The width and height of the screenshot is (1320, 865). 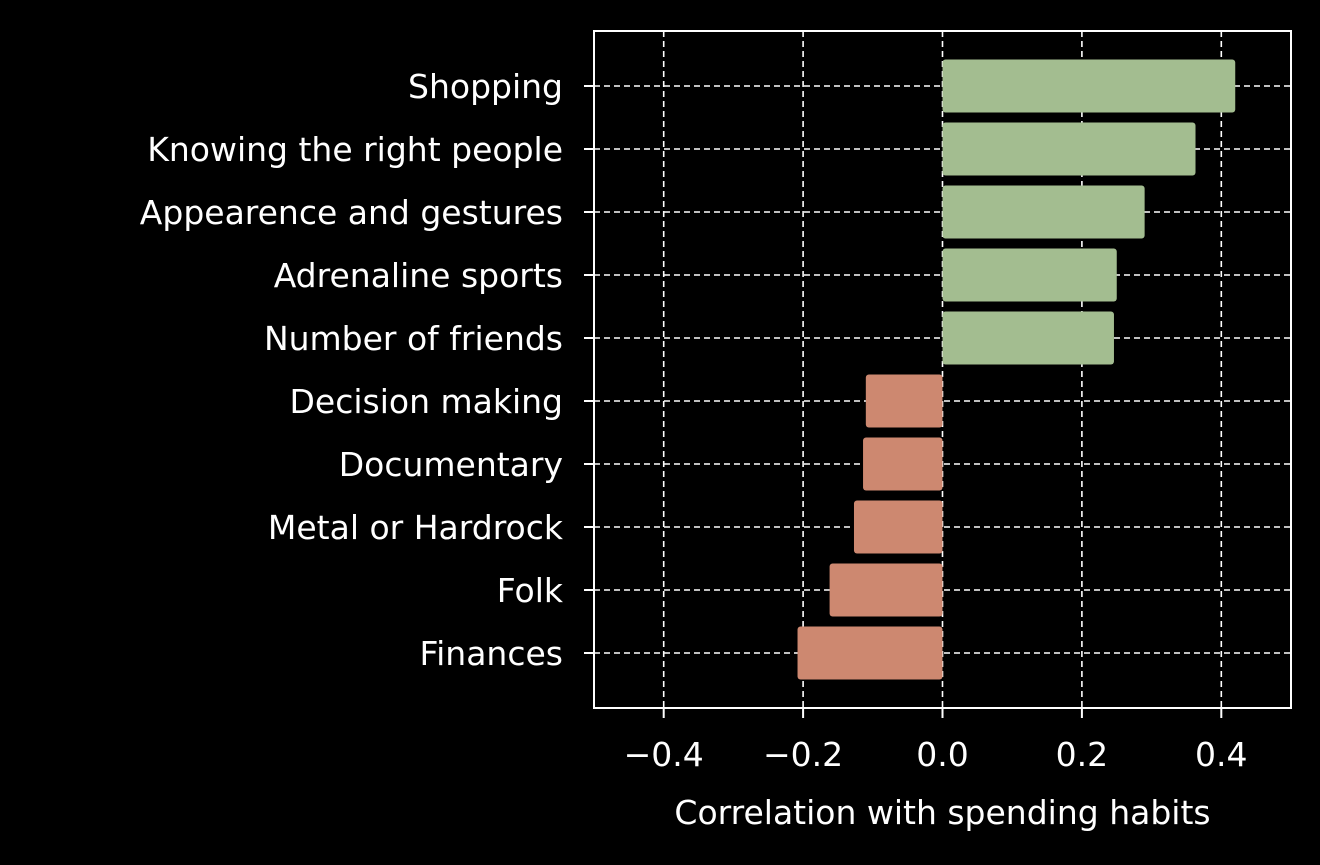 What do you see at coordinates (351, 212) in the screenshot?
I see `y-tick-label: Appearence and gestures` at bounding box center [351, 212].